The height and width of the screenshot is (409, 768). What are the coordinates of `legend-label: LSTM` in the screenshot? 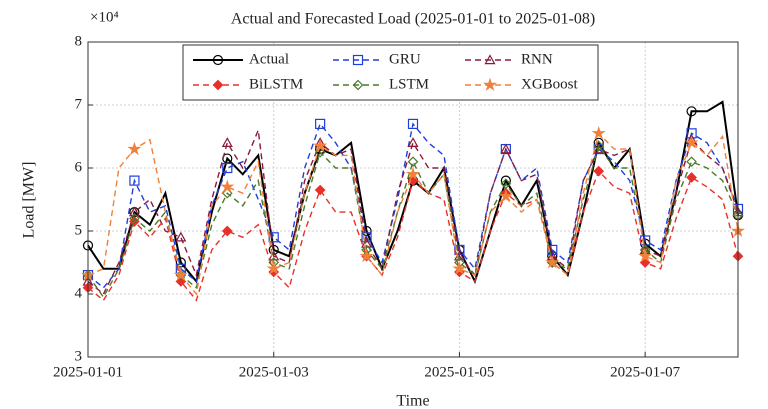 It's located at (409, 84).